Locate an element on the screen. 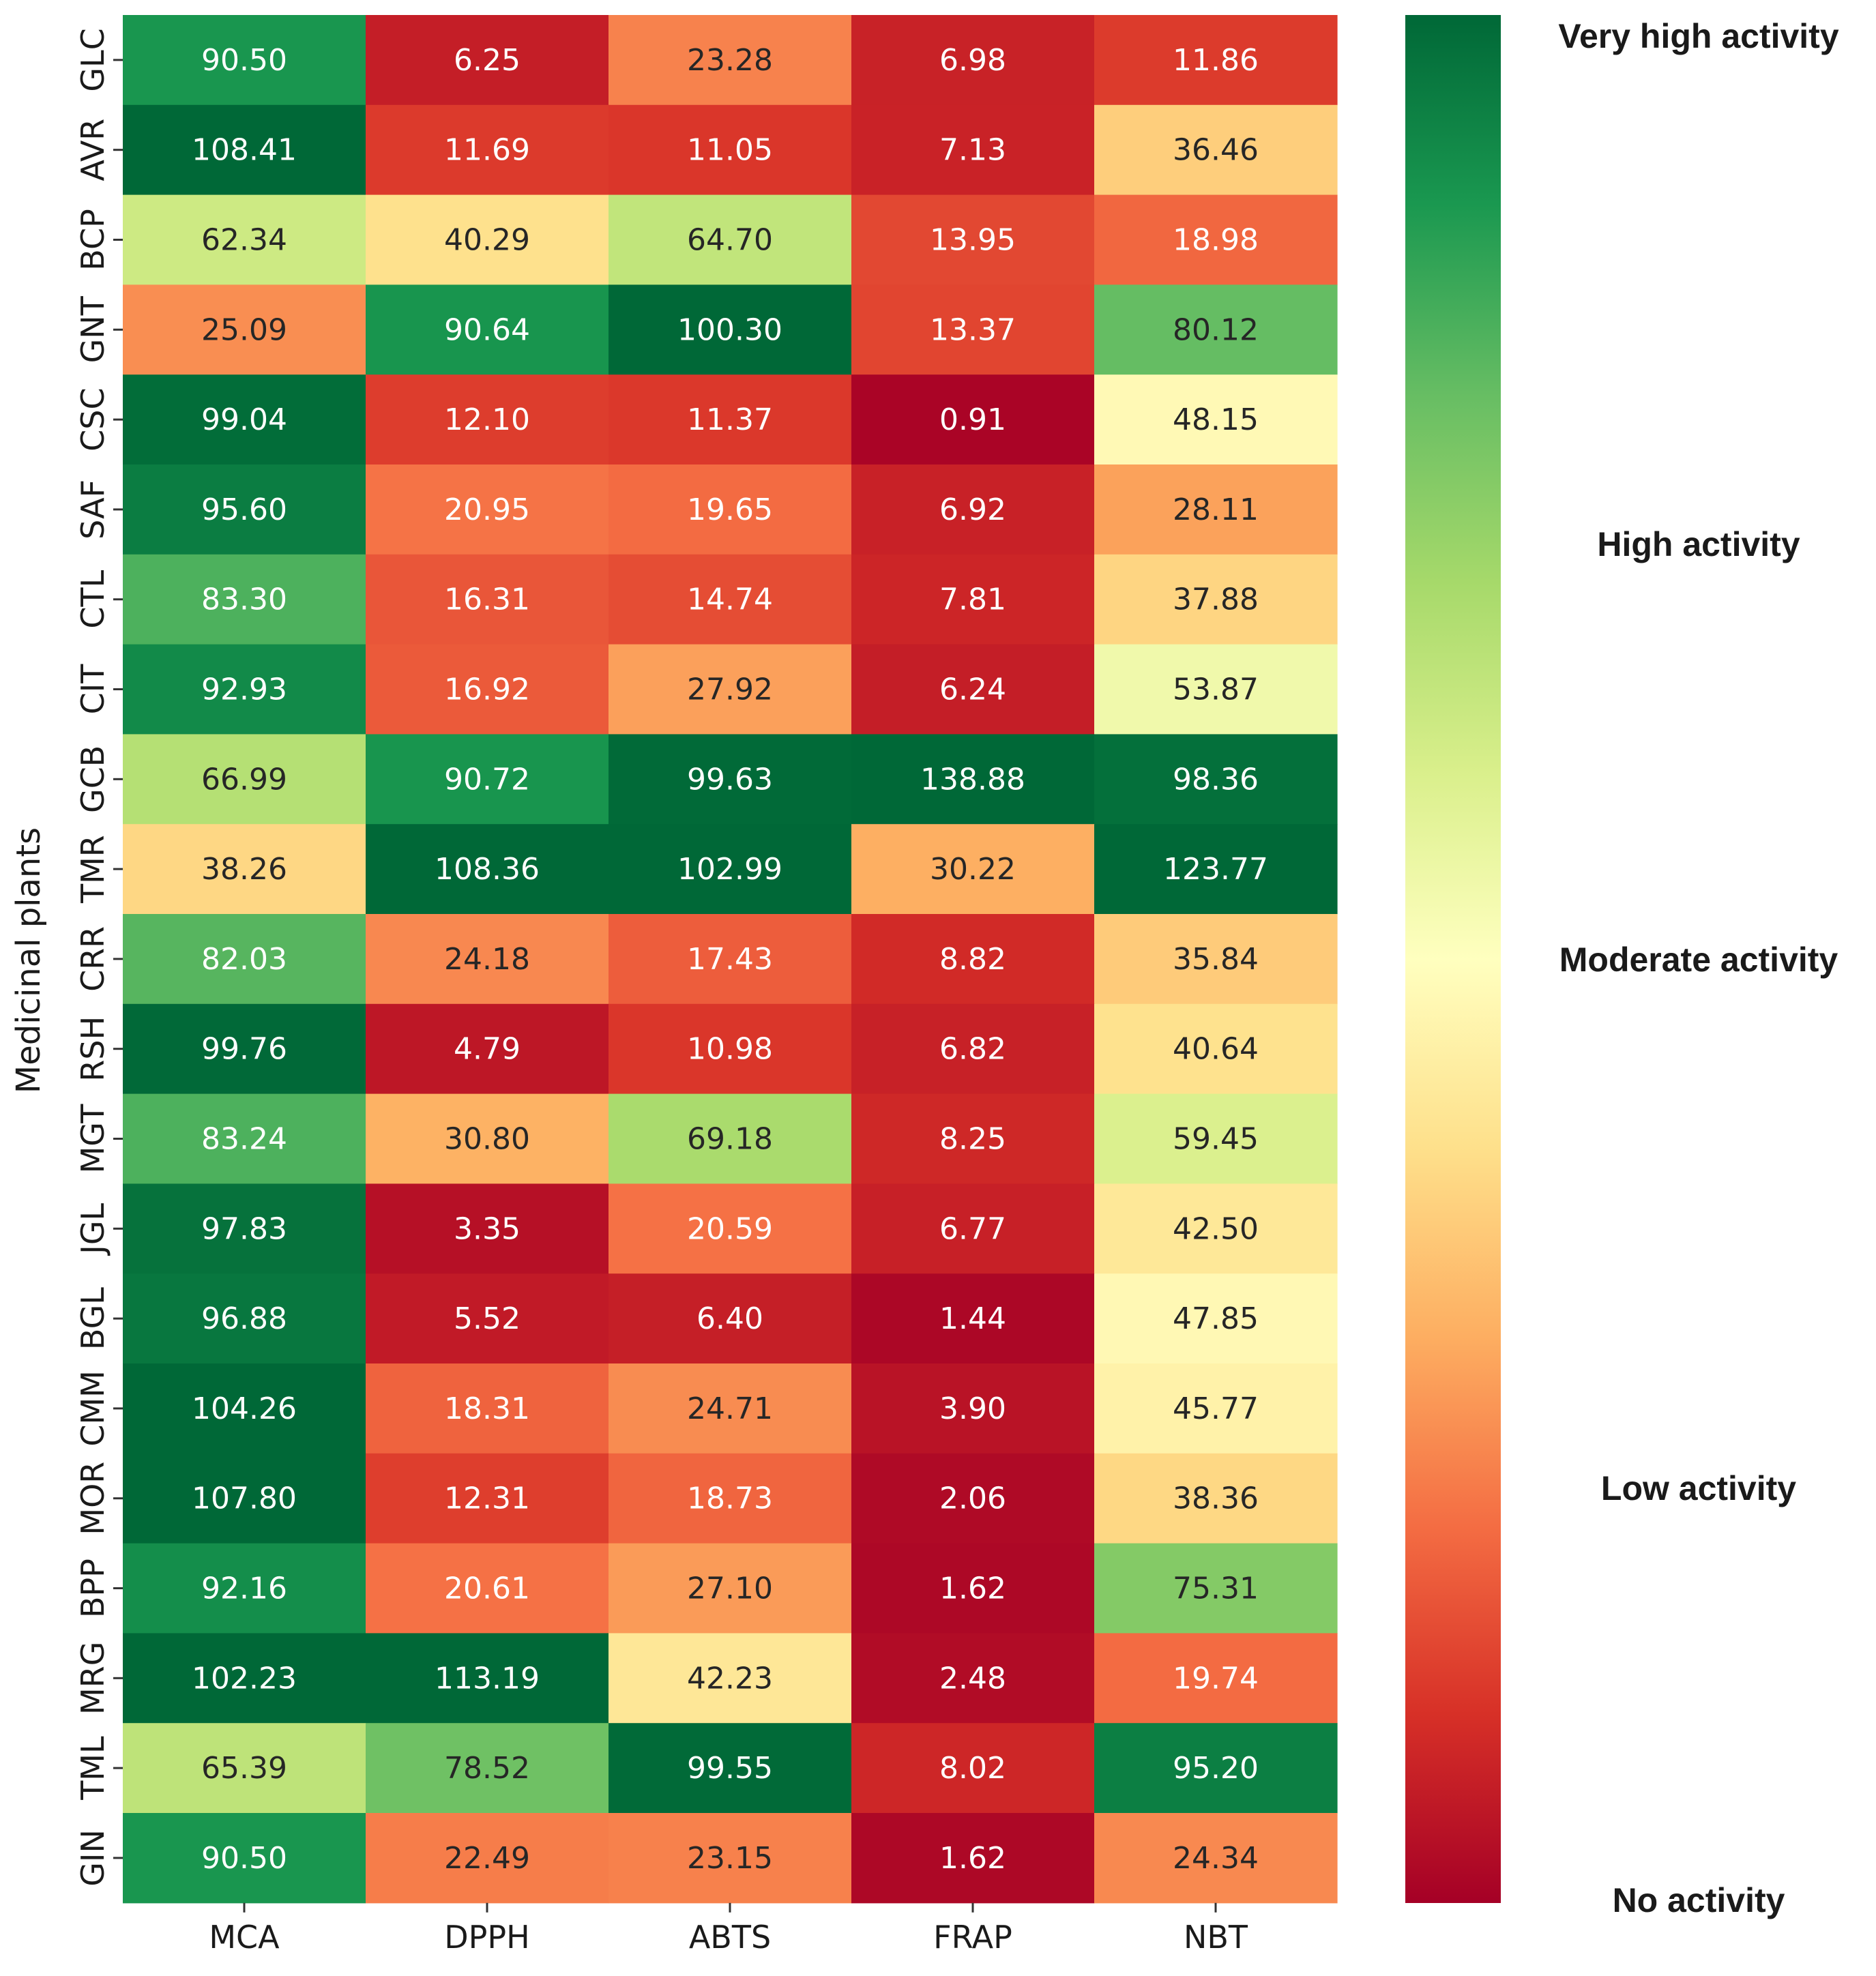 Image resolution: width=1876 pixels, height=1976 pixels. heatmap-value-label: 48.15 is located at coordinates (1216, 419).